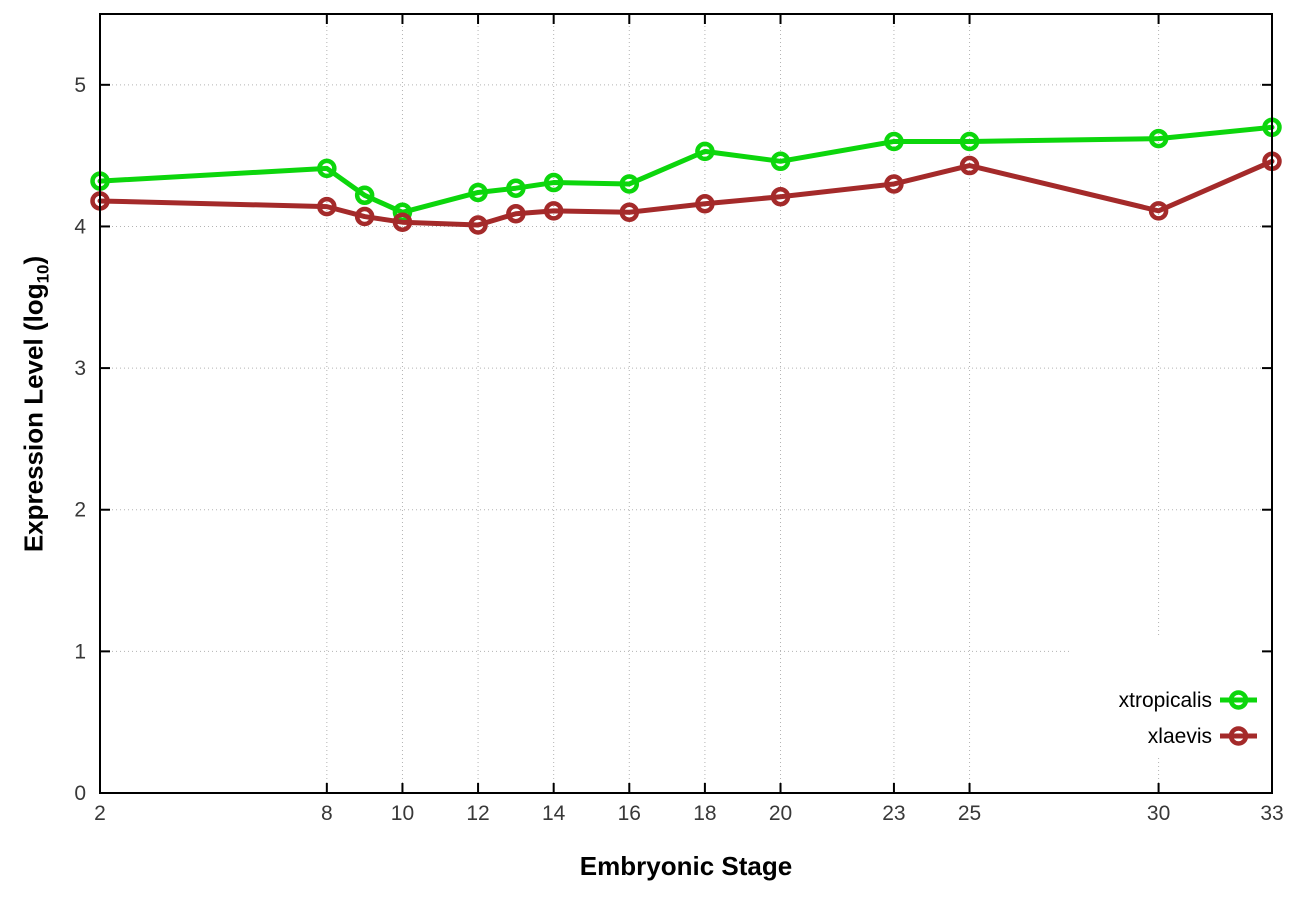  Describe the element at coordinates (43, 274) in the screenshot. I see `y-axis-title-subscript: 10` at that location.